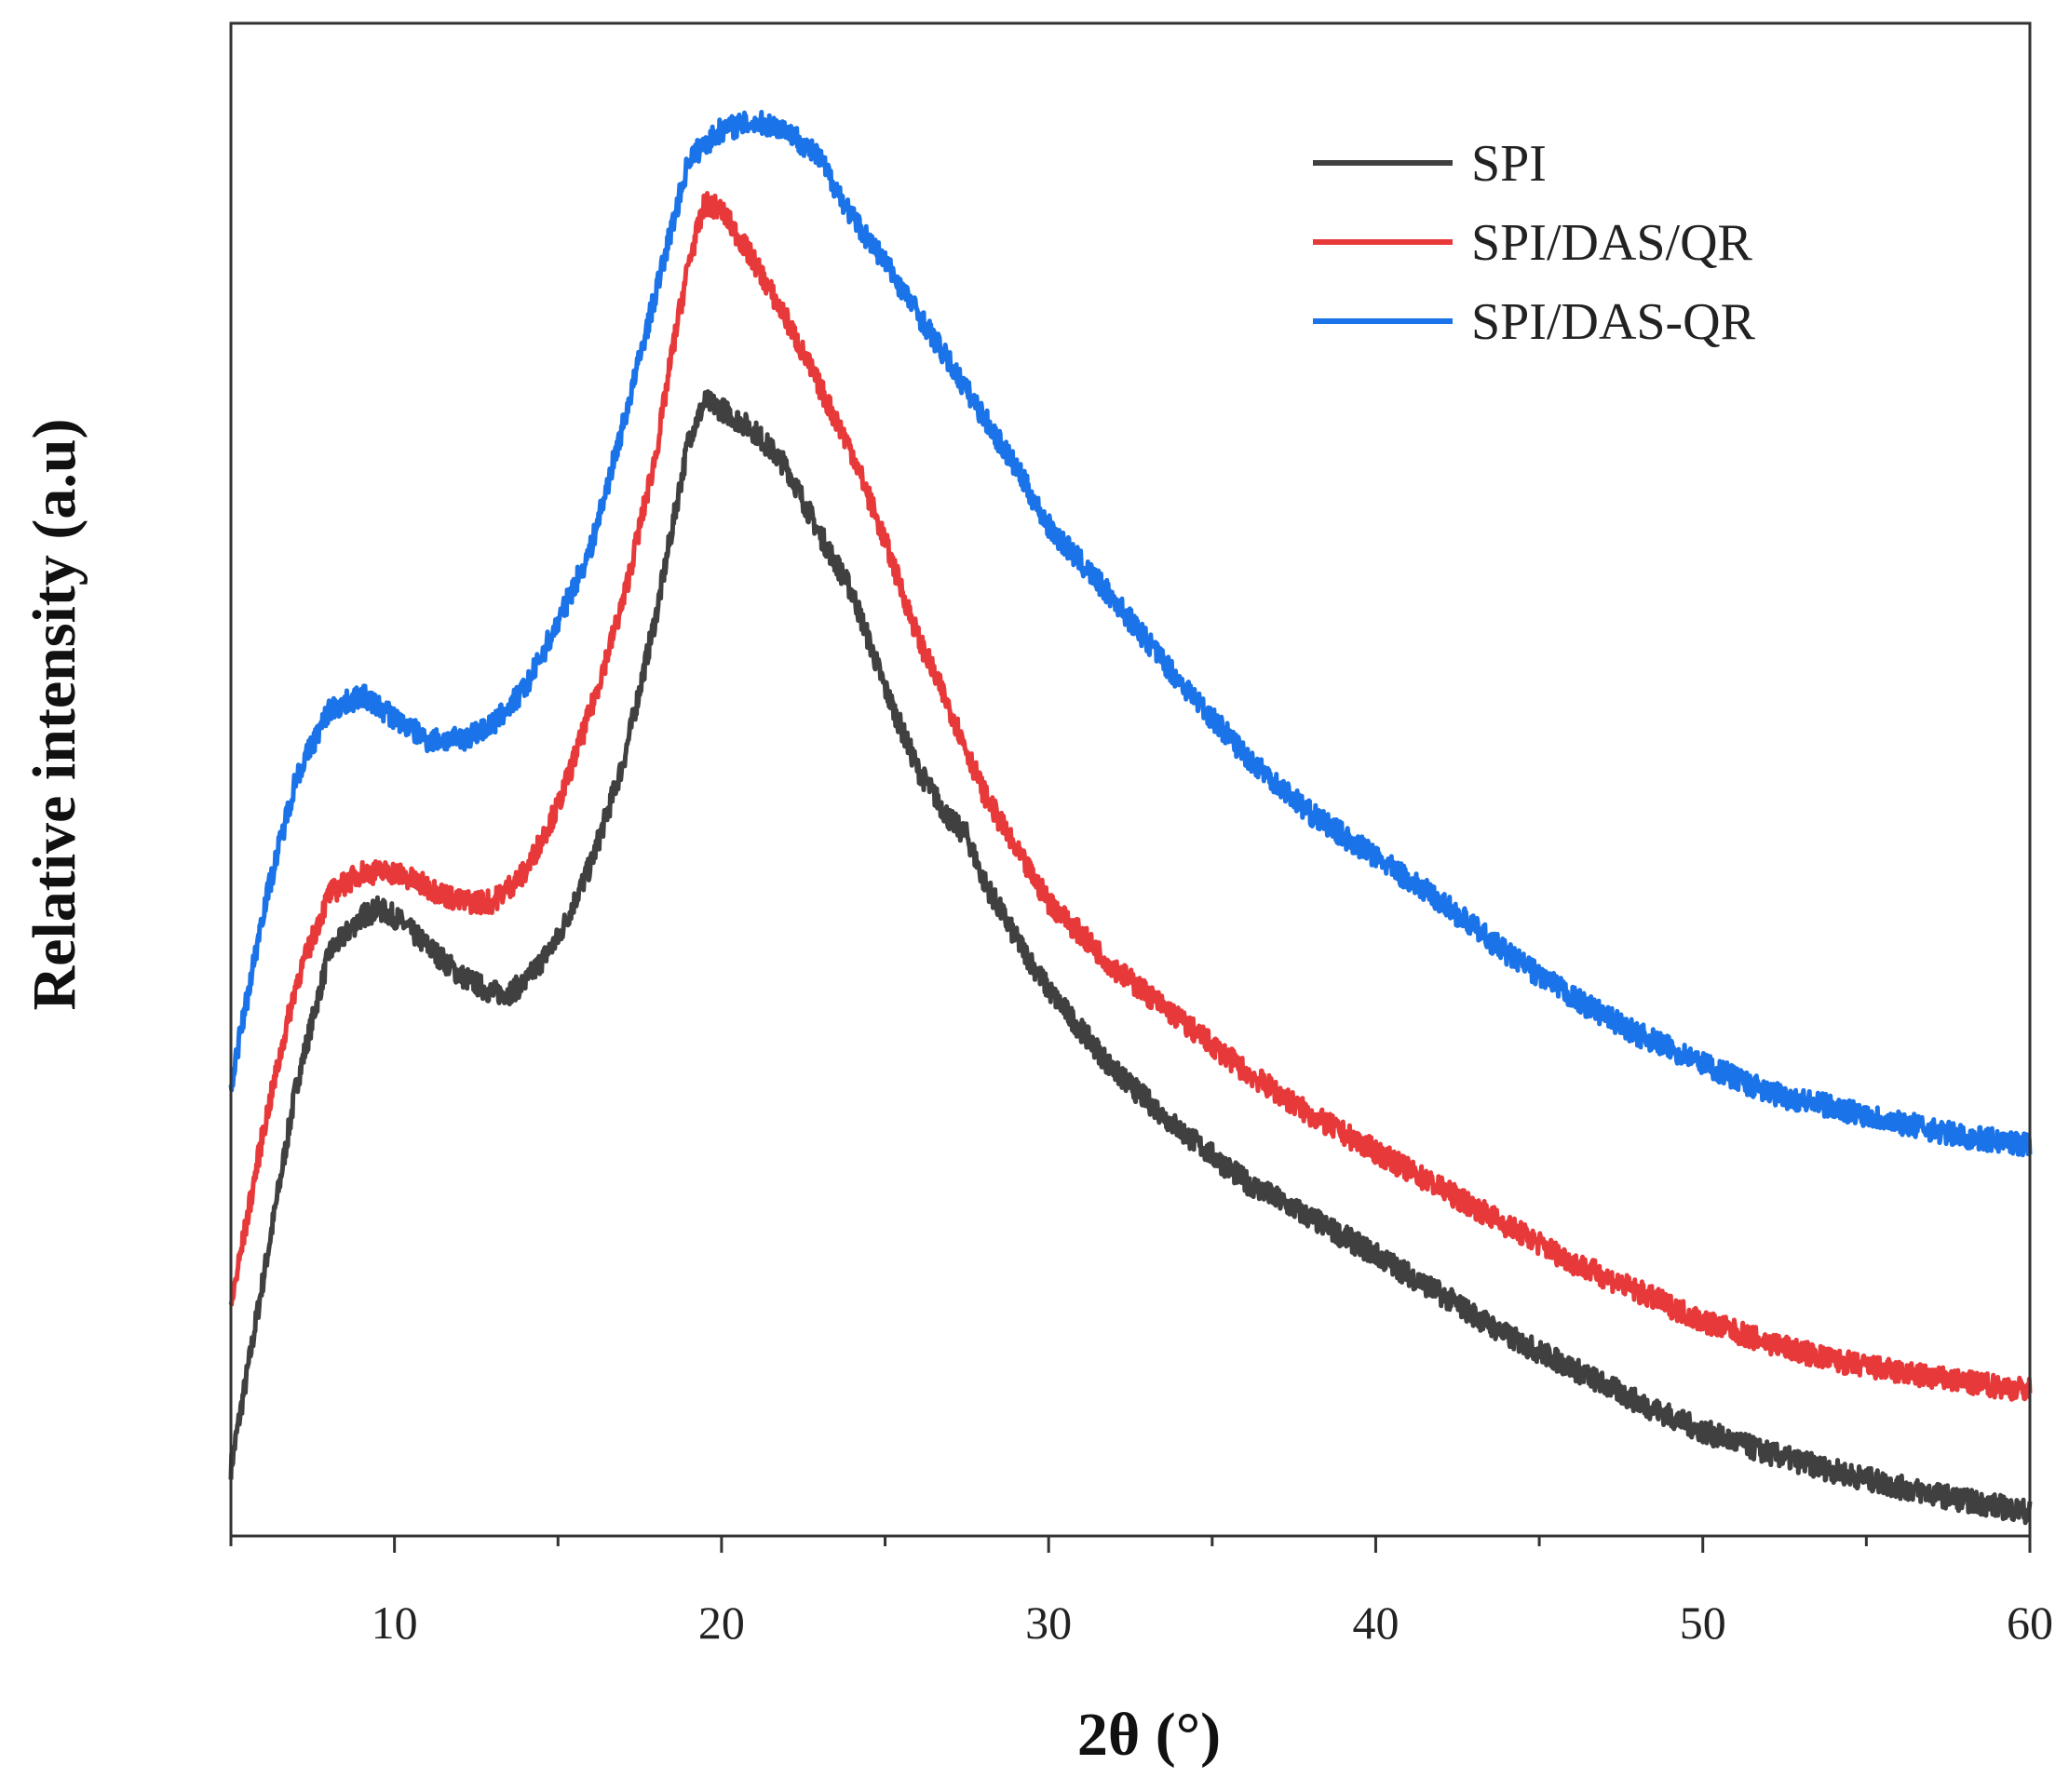  Describe the element at coordinates (721, 1623) in the screenshot. I see `x-tick-label: 20` at that location.